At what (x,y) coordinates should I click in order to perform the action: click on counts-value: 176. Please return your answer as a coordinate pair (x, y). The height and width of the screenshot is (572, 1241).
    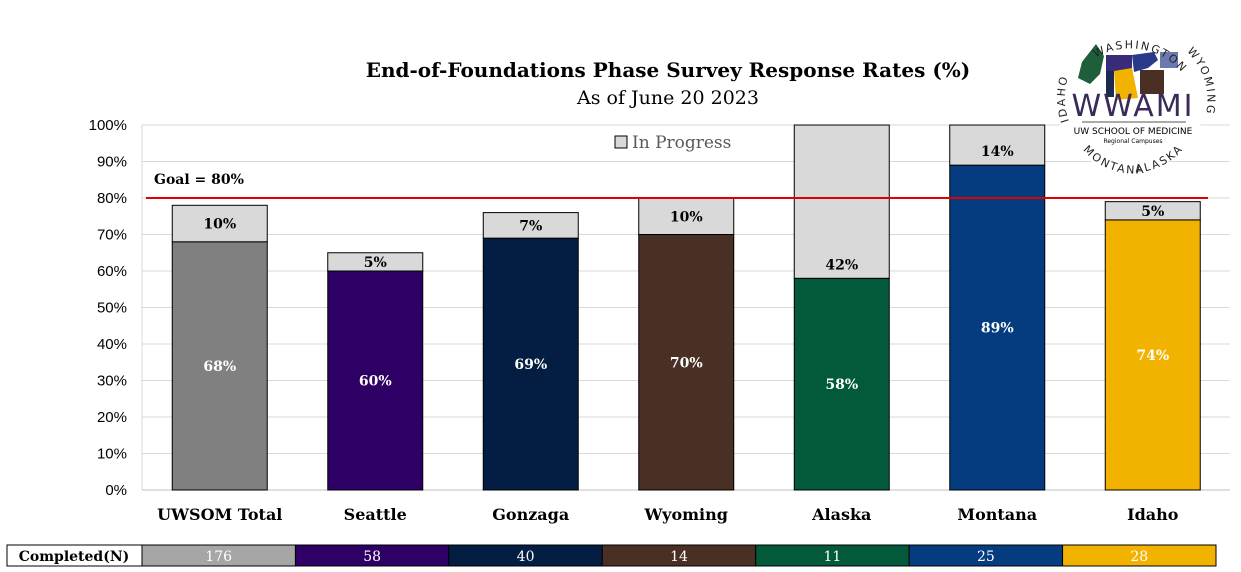
    Looking at the image, I should click on (218, 557).